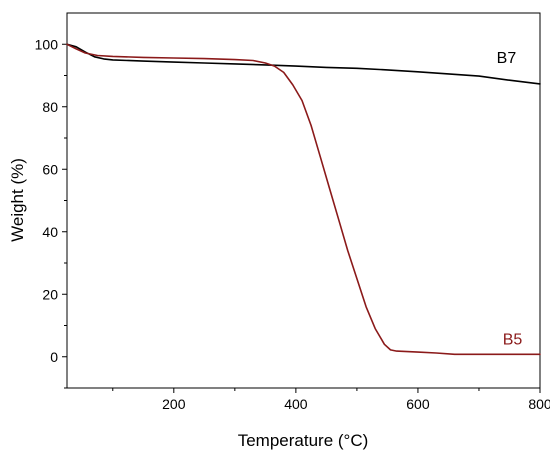  I want to click on series-labels: B7 B5, so click(510, 199).